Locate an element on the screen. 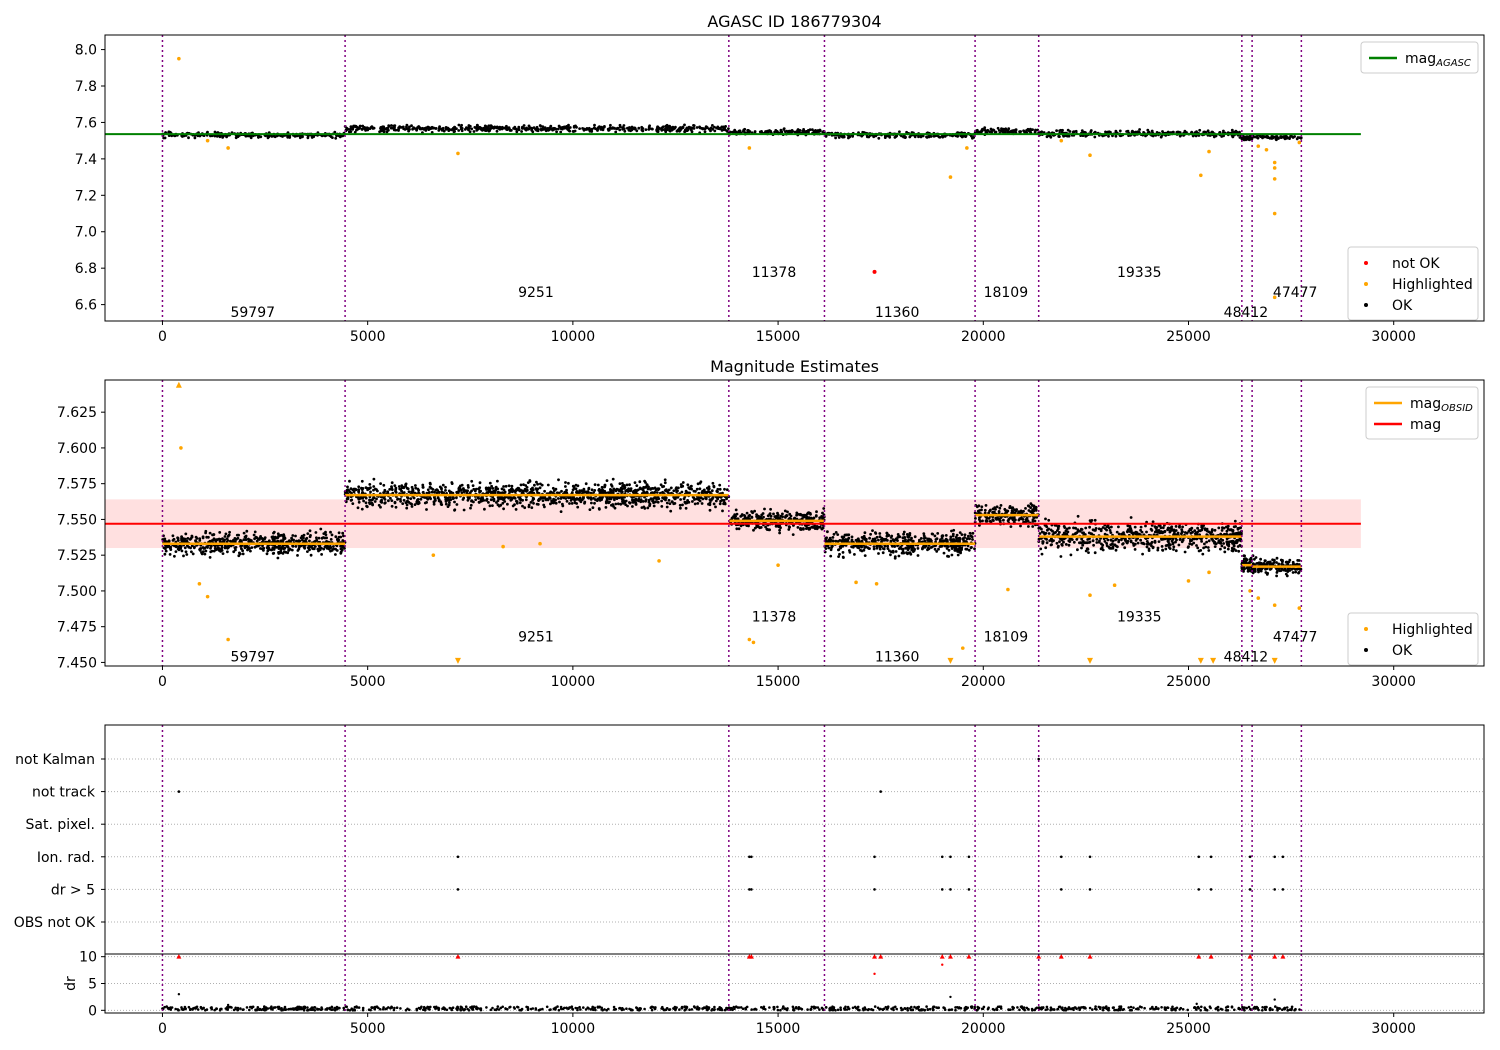 The height and width of the screenshot is (1050, 1500). x-tick-label: 20000 is located at coordinates (983, 337).